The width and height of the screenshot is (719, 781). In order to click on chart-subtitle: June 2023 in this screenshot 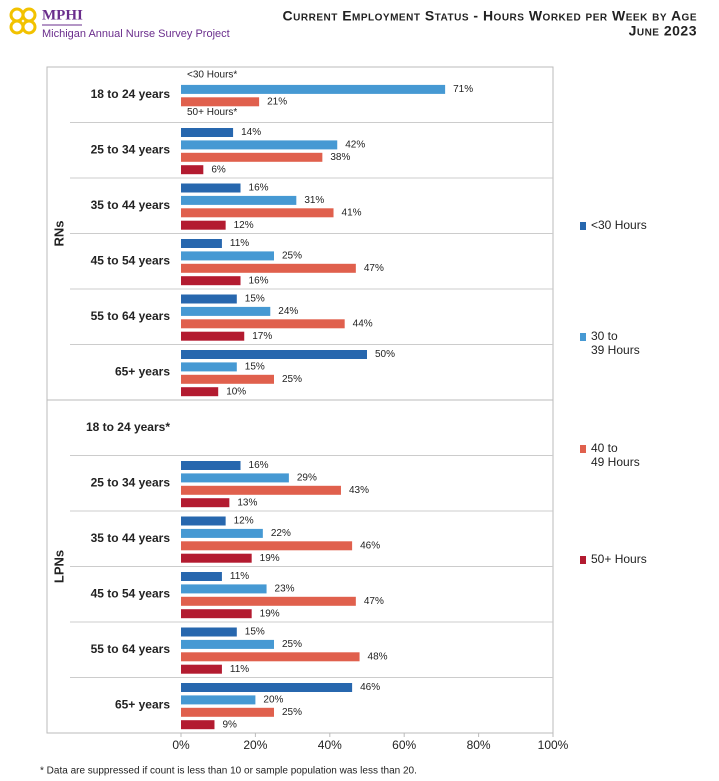, I will do `click(663, 31)`.